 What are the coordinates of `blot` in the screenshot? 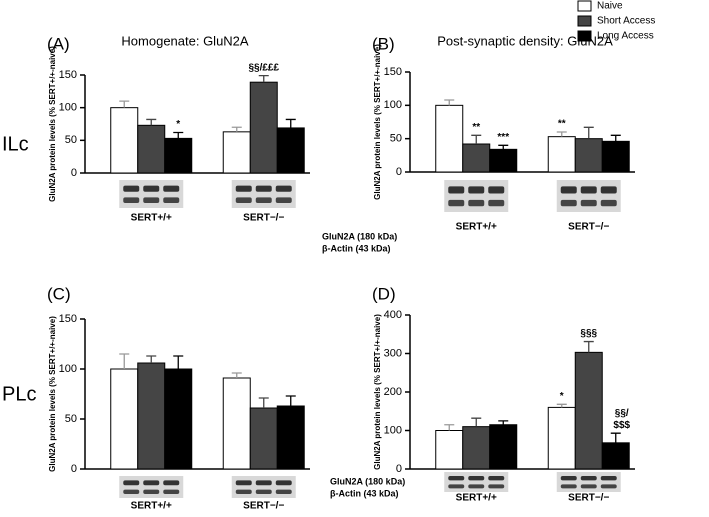 It's located at (263, 194).